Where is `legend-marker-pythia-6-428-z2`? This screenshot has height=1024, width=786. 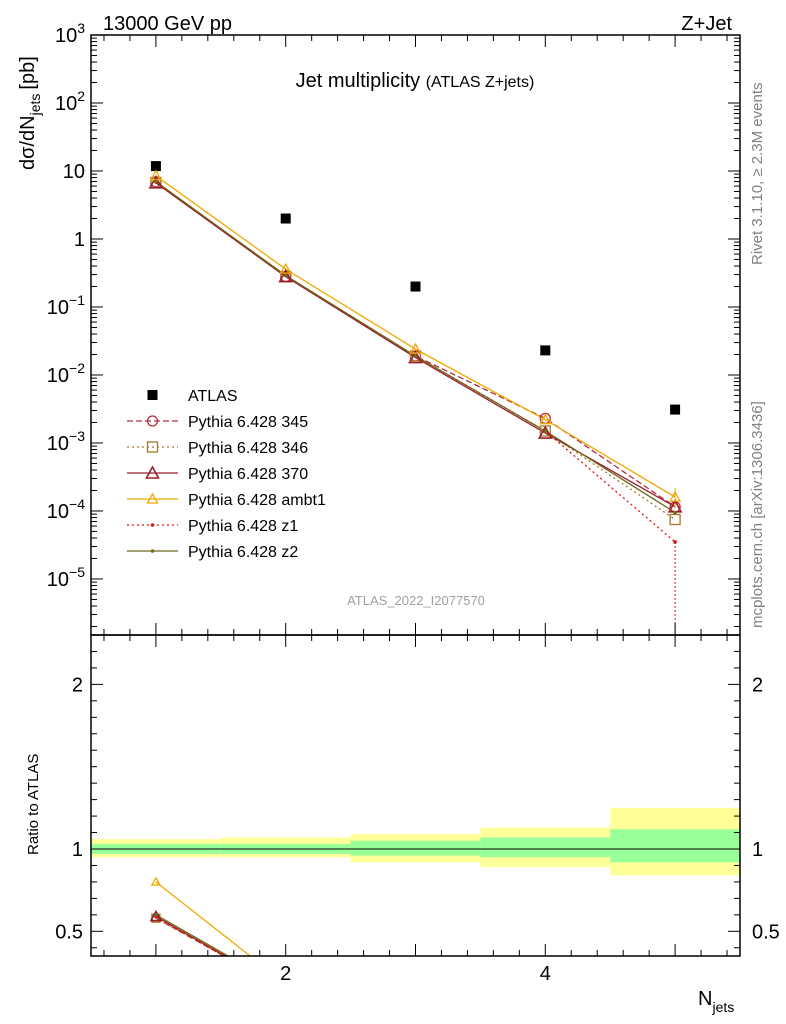 legend-marker-pythia-6-428-z2 is located at coordinates (152, 551).